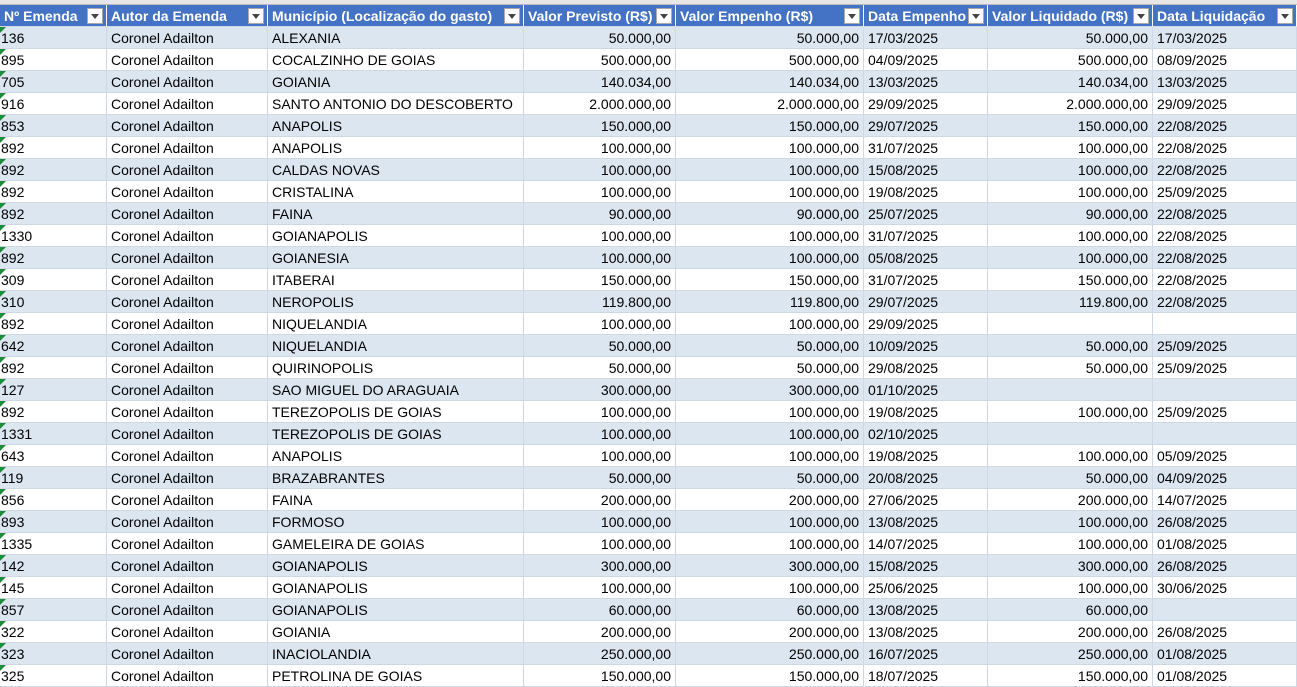  Describe the element at coordinates (396, 82) in the screenshot. I see `cell: GOIANIA` at that location.